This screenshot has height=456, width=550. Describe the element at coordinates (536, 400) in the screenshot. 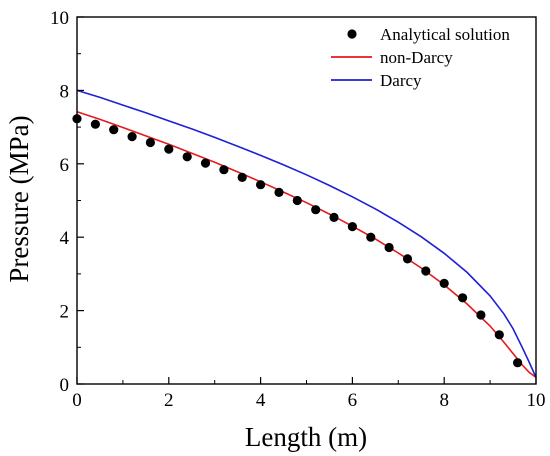

I see `x-tick-label: 10` at that location.